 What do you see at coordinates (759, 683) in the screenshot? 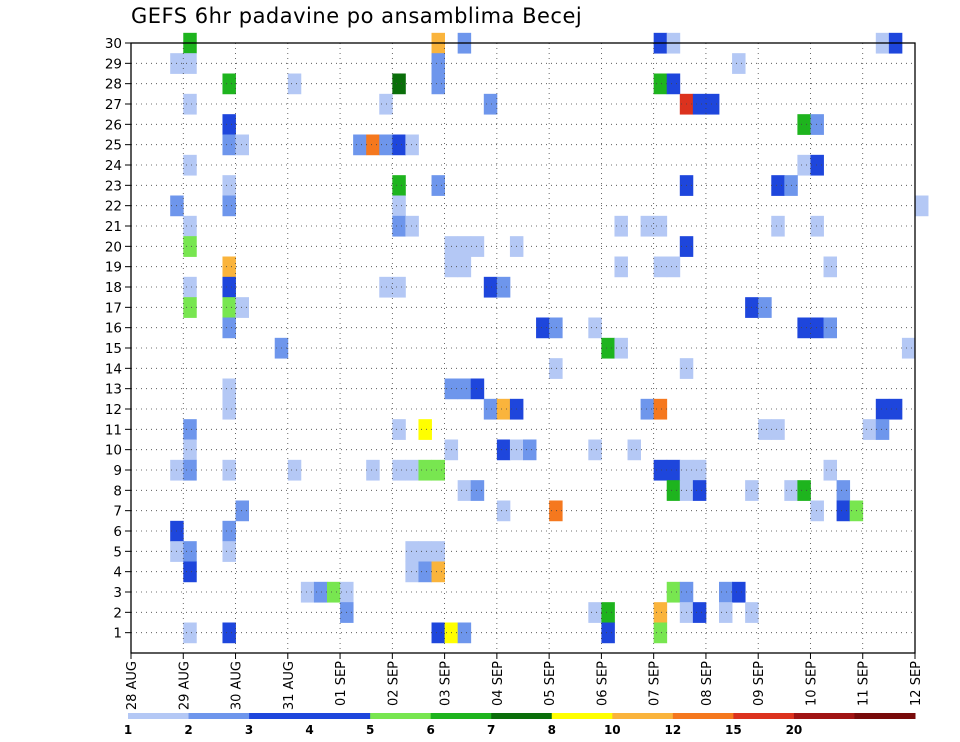
I see `x-tick-label: 09 SEP` at bounding box center [759, 683].